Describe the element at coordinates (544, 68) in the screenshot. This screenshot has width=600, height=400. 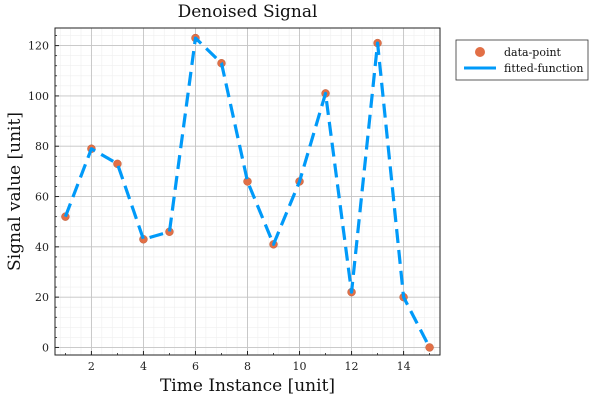
I see `legend-label-fitted-function: fitted-function` at that location.